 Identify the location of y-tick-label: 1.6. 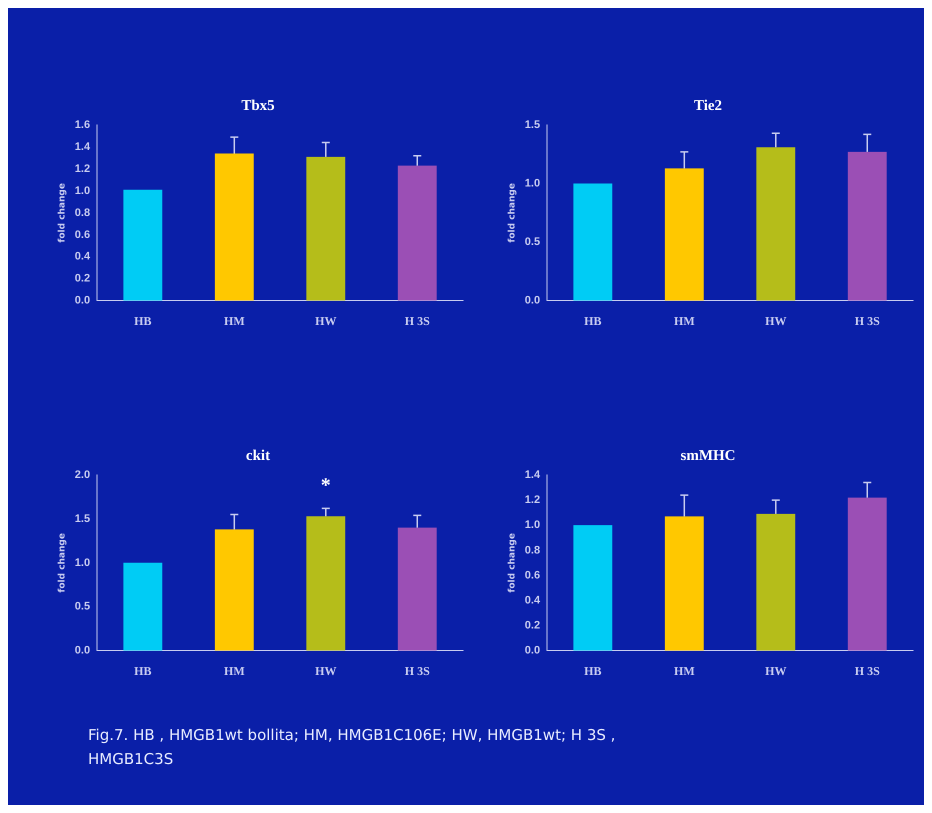
(82, 125).